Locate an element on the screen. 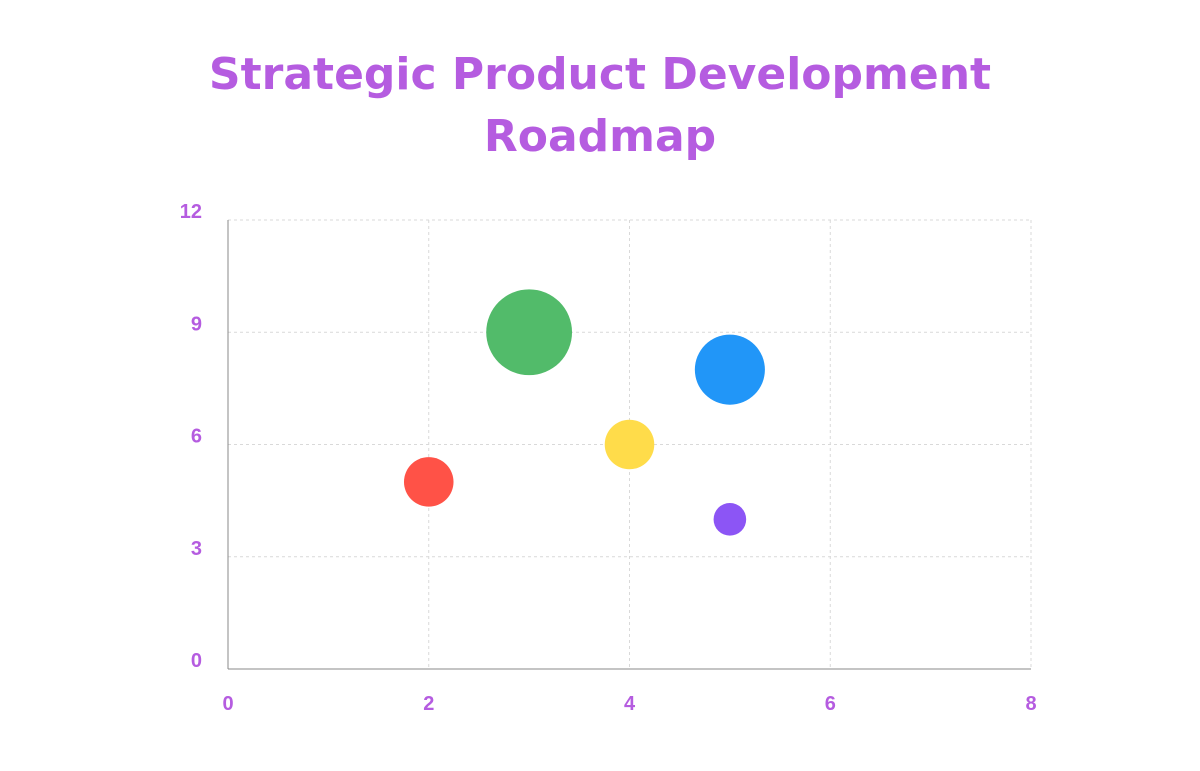 The image size is (1200, 771). y-tick-label-0: 0 is located at coordinates (196, 661).